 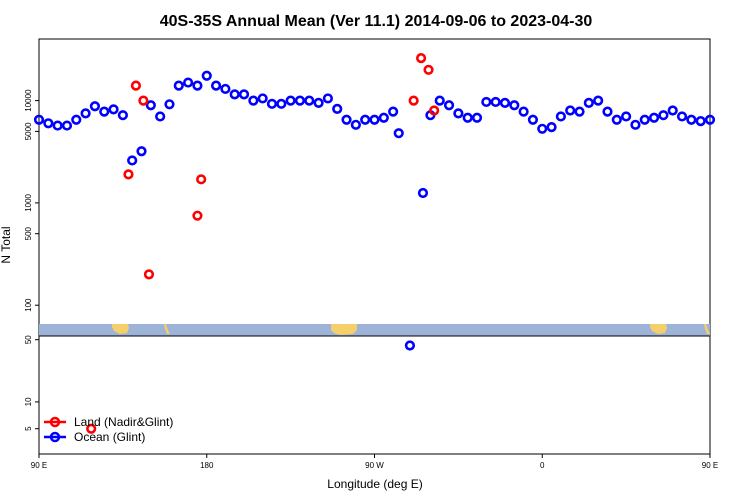 I want to click on legend-ocean-label: Ocean (Glint), so click(x=109, y=437).